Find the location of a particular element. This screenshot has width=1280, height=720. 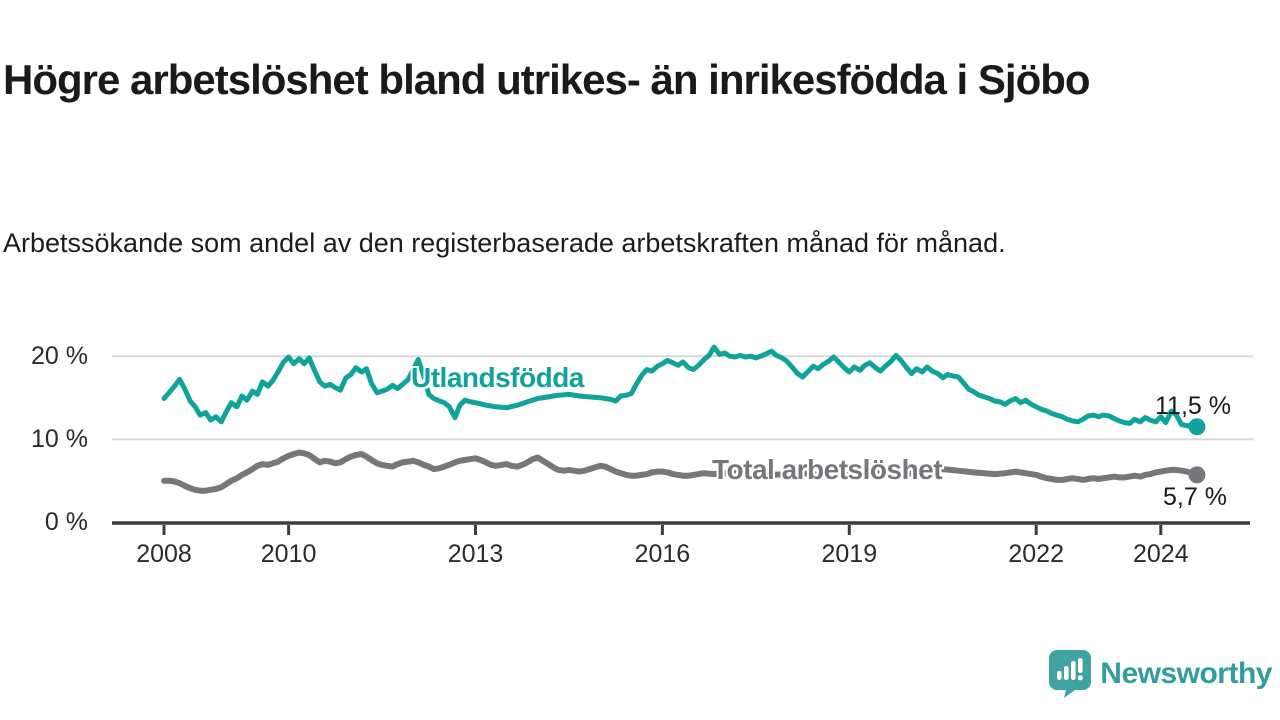

x-axis-label-2019: 2019 is located at coordinates (849, 554).